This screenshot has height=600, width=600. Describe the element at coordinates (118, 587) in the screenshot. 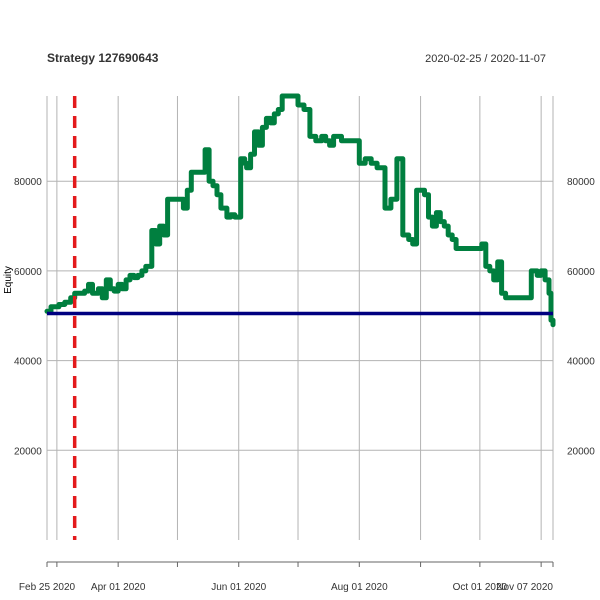

I see `x-tick-label: Apr 01 2020` at that location.